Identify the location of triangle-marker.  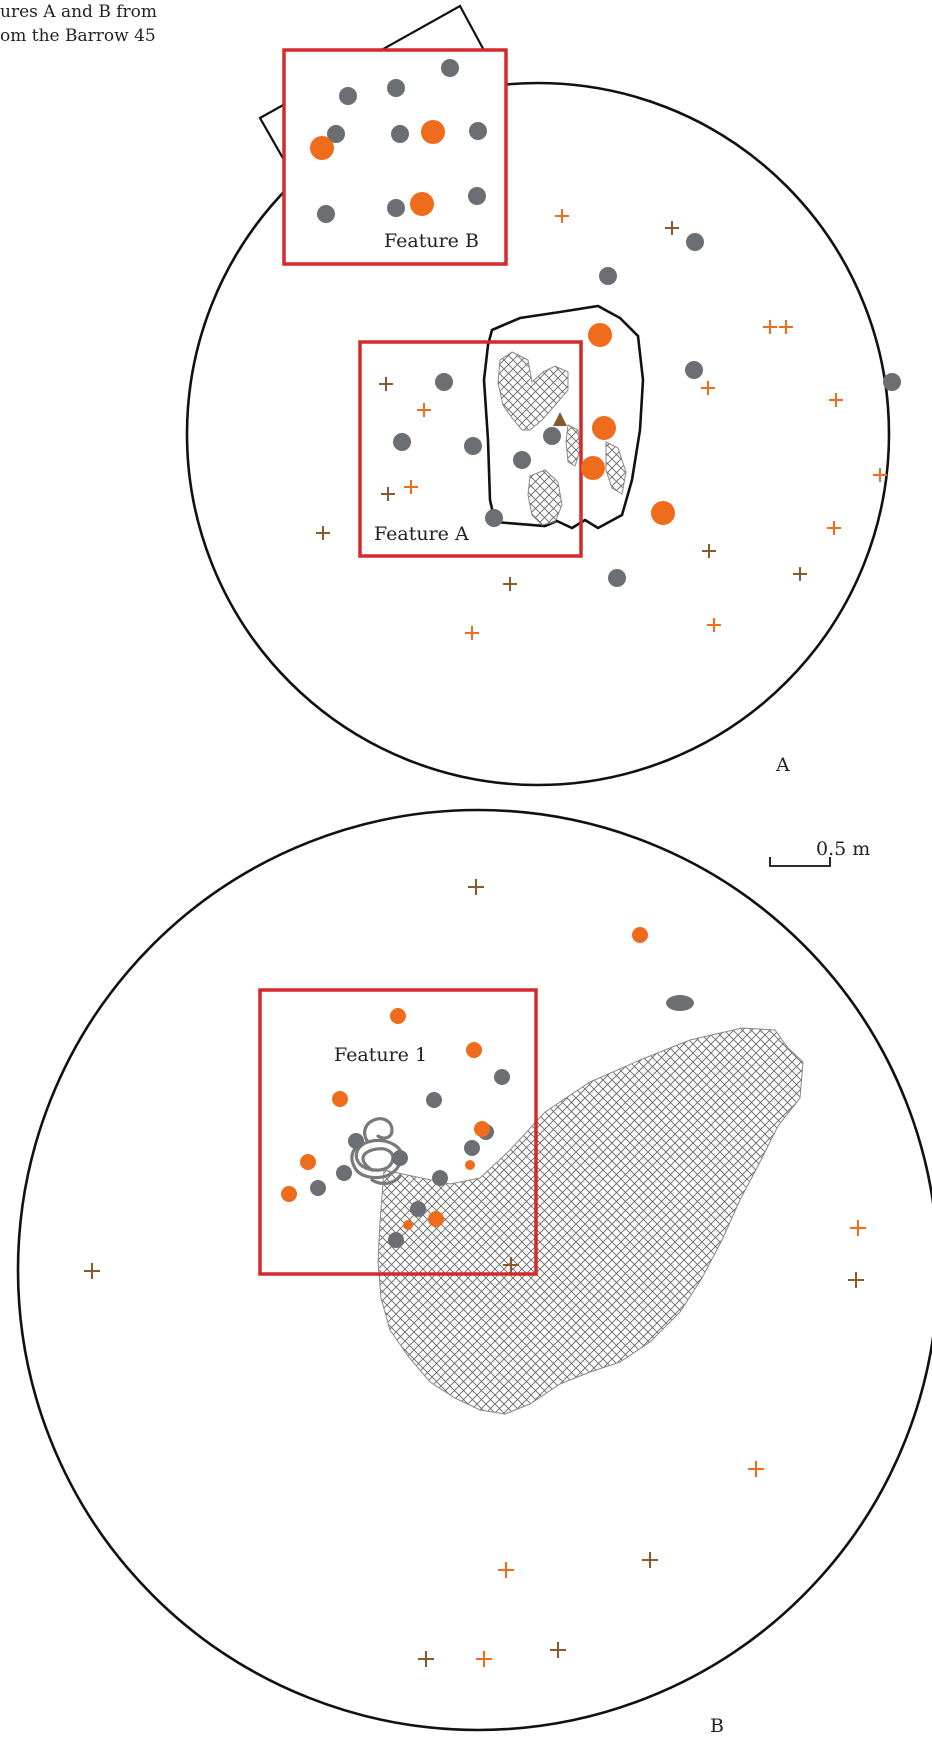
(560, 419).